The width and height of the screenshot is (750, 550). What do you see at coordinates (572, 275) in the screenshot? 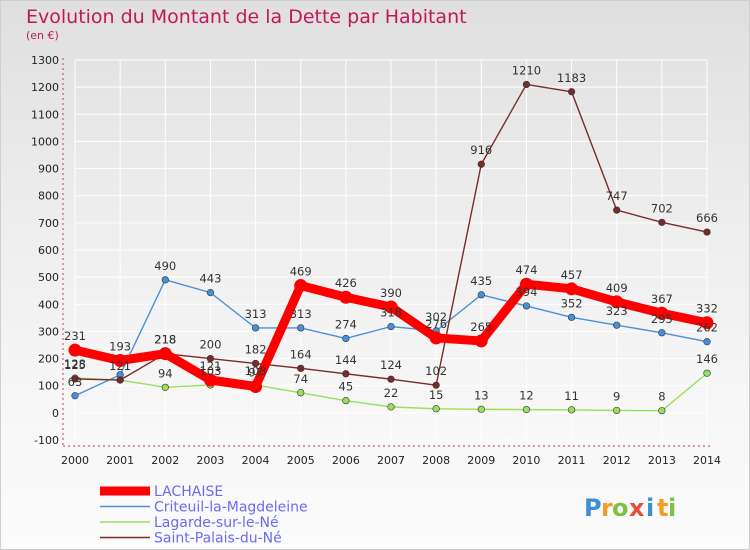
I see `data-label: 457` at bounding box center [572, 275].